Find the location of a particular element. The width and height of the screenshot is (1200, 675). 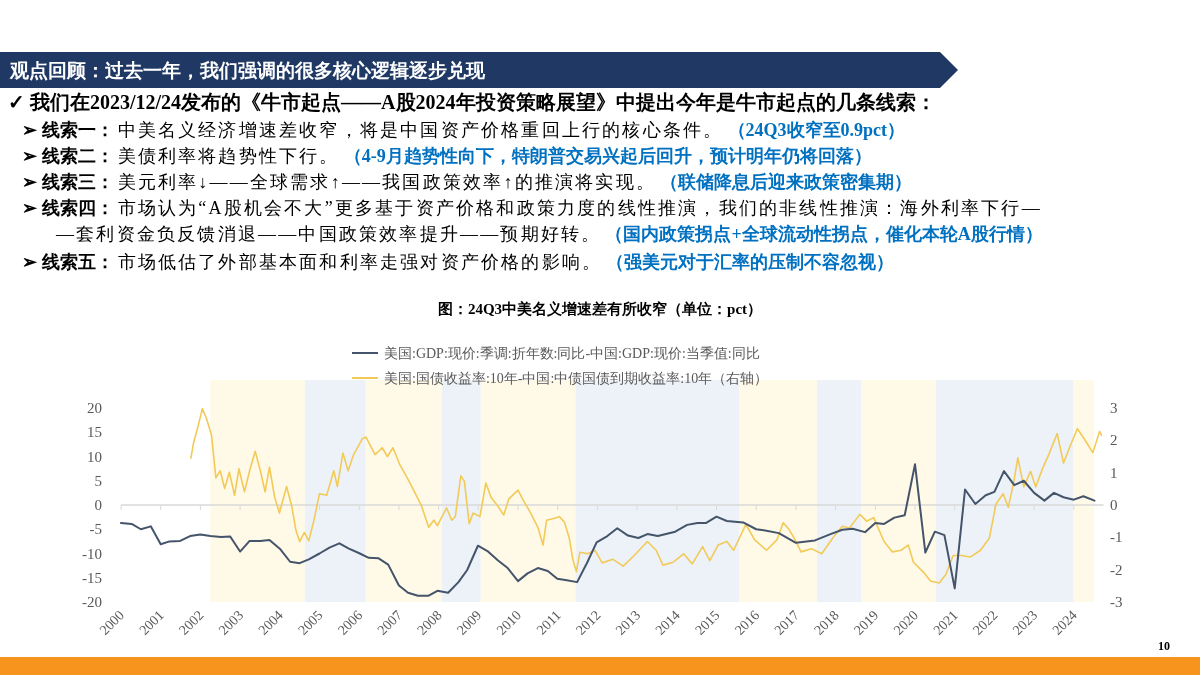

y-tick-label: 0 is located at coordinates (98, 505).